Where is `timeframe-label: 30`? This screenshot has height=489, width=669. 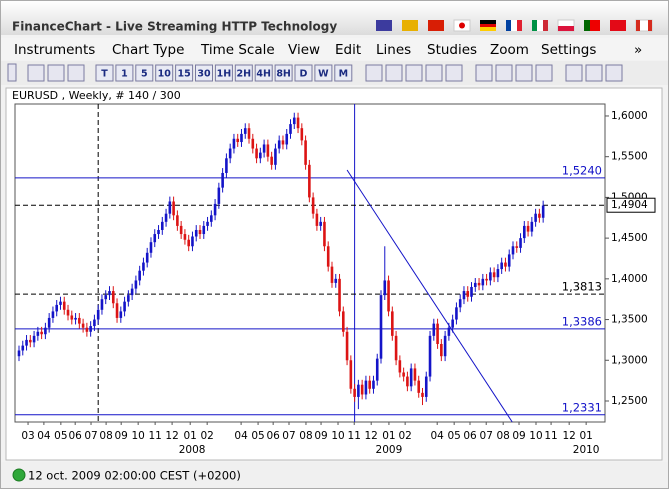 timeframe-label: 30 is located at coordinates (204, 74).